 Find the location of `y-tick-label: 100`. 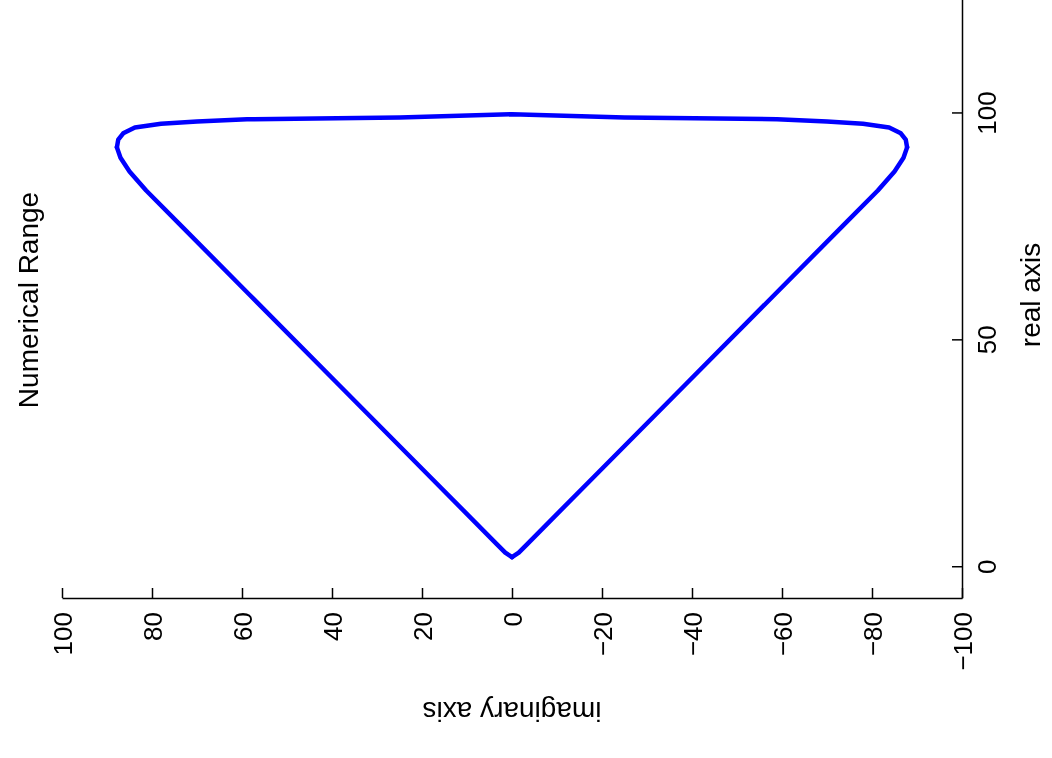

y-tick-label: 100 is located at coordinates (987, 113).